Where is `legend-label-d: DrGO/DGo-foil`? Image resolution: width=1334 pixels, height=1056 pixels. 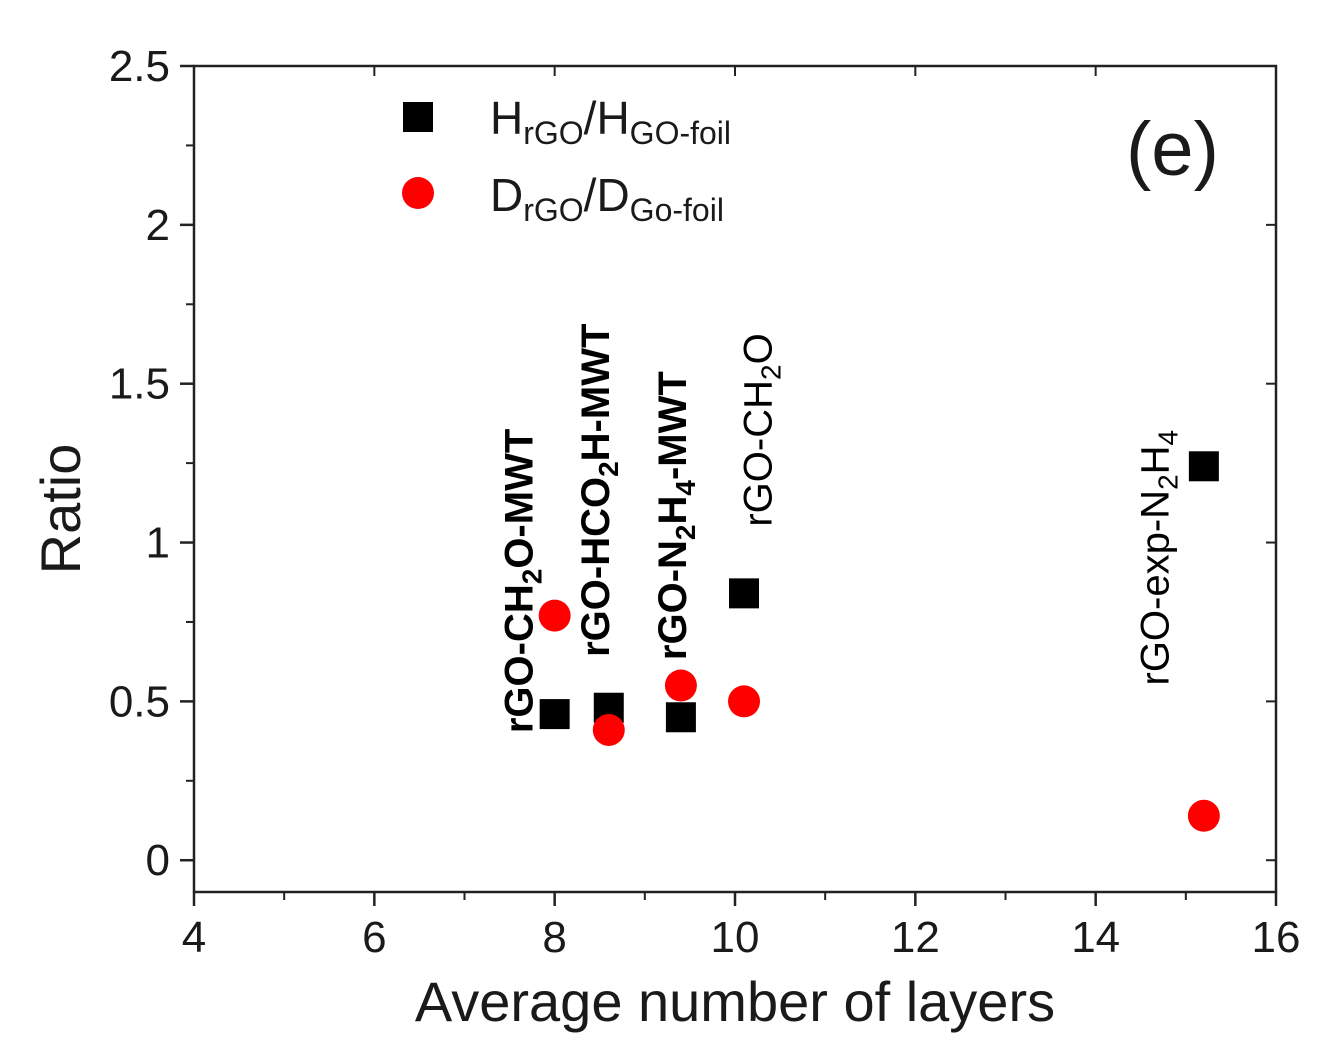
legend-label-d: DrGO/DGo-foil is located at coordinates (607, 198).